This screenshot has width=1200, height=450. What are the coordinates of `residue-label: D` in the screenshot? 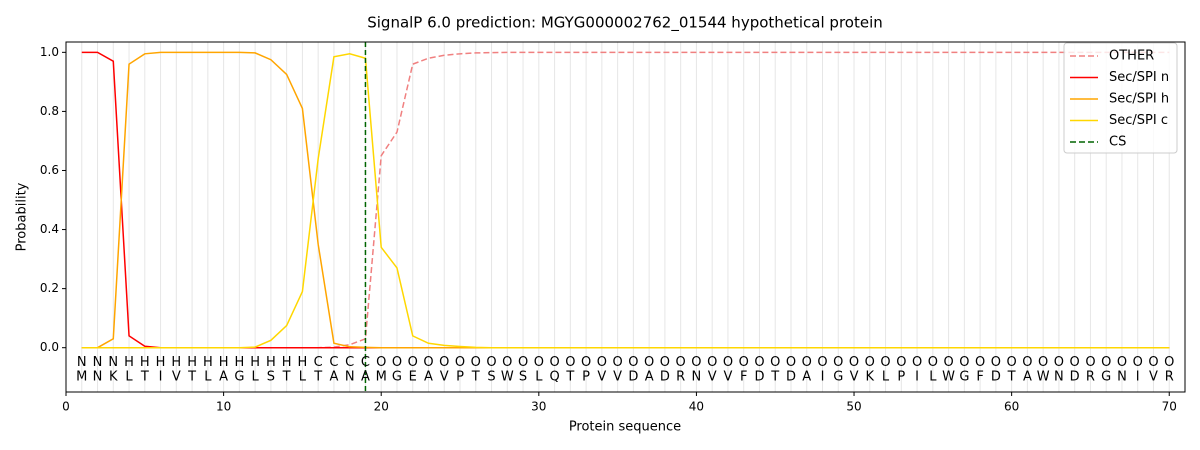 It's located at (791, 377).